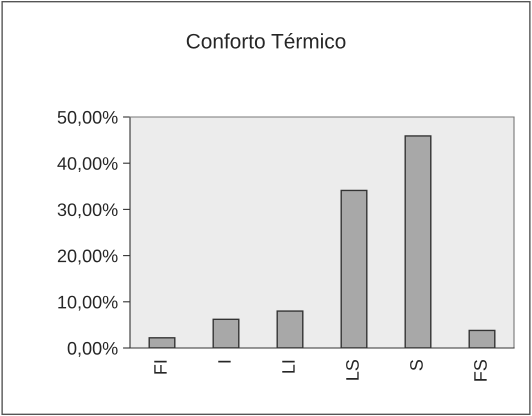  What do you see at coordinates (88, 118) in the screenshot?
I see `y-tick-label: 50,00%` at bounding box center [88, 118].